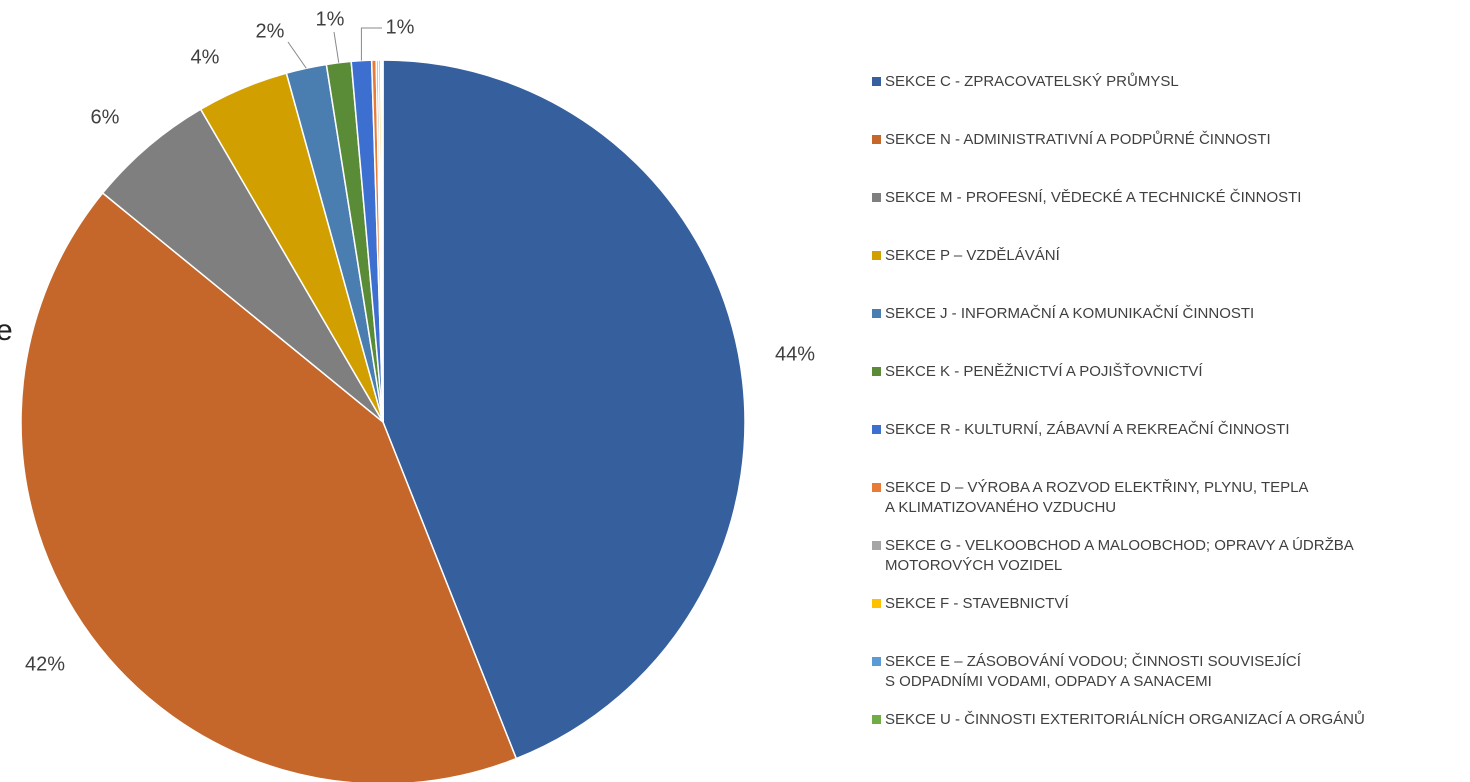 Image resolution: width=1470 pixels, height=782 pixels. What do you see at coordinates (6, 330) in the screenshot?
I see `annotation: e` at bounding box center [6, 330].